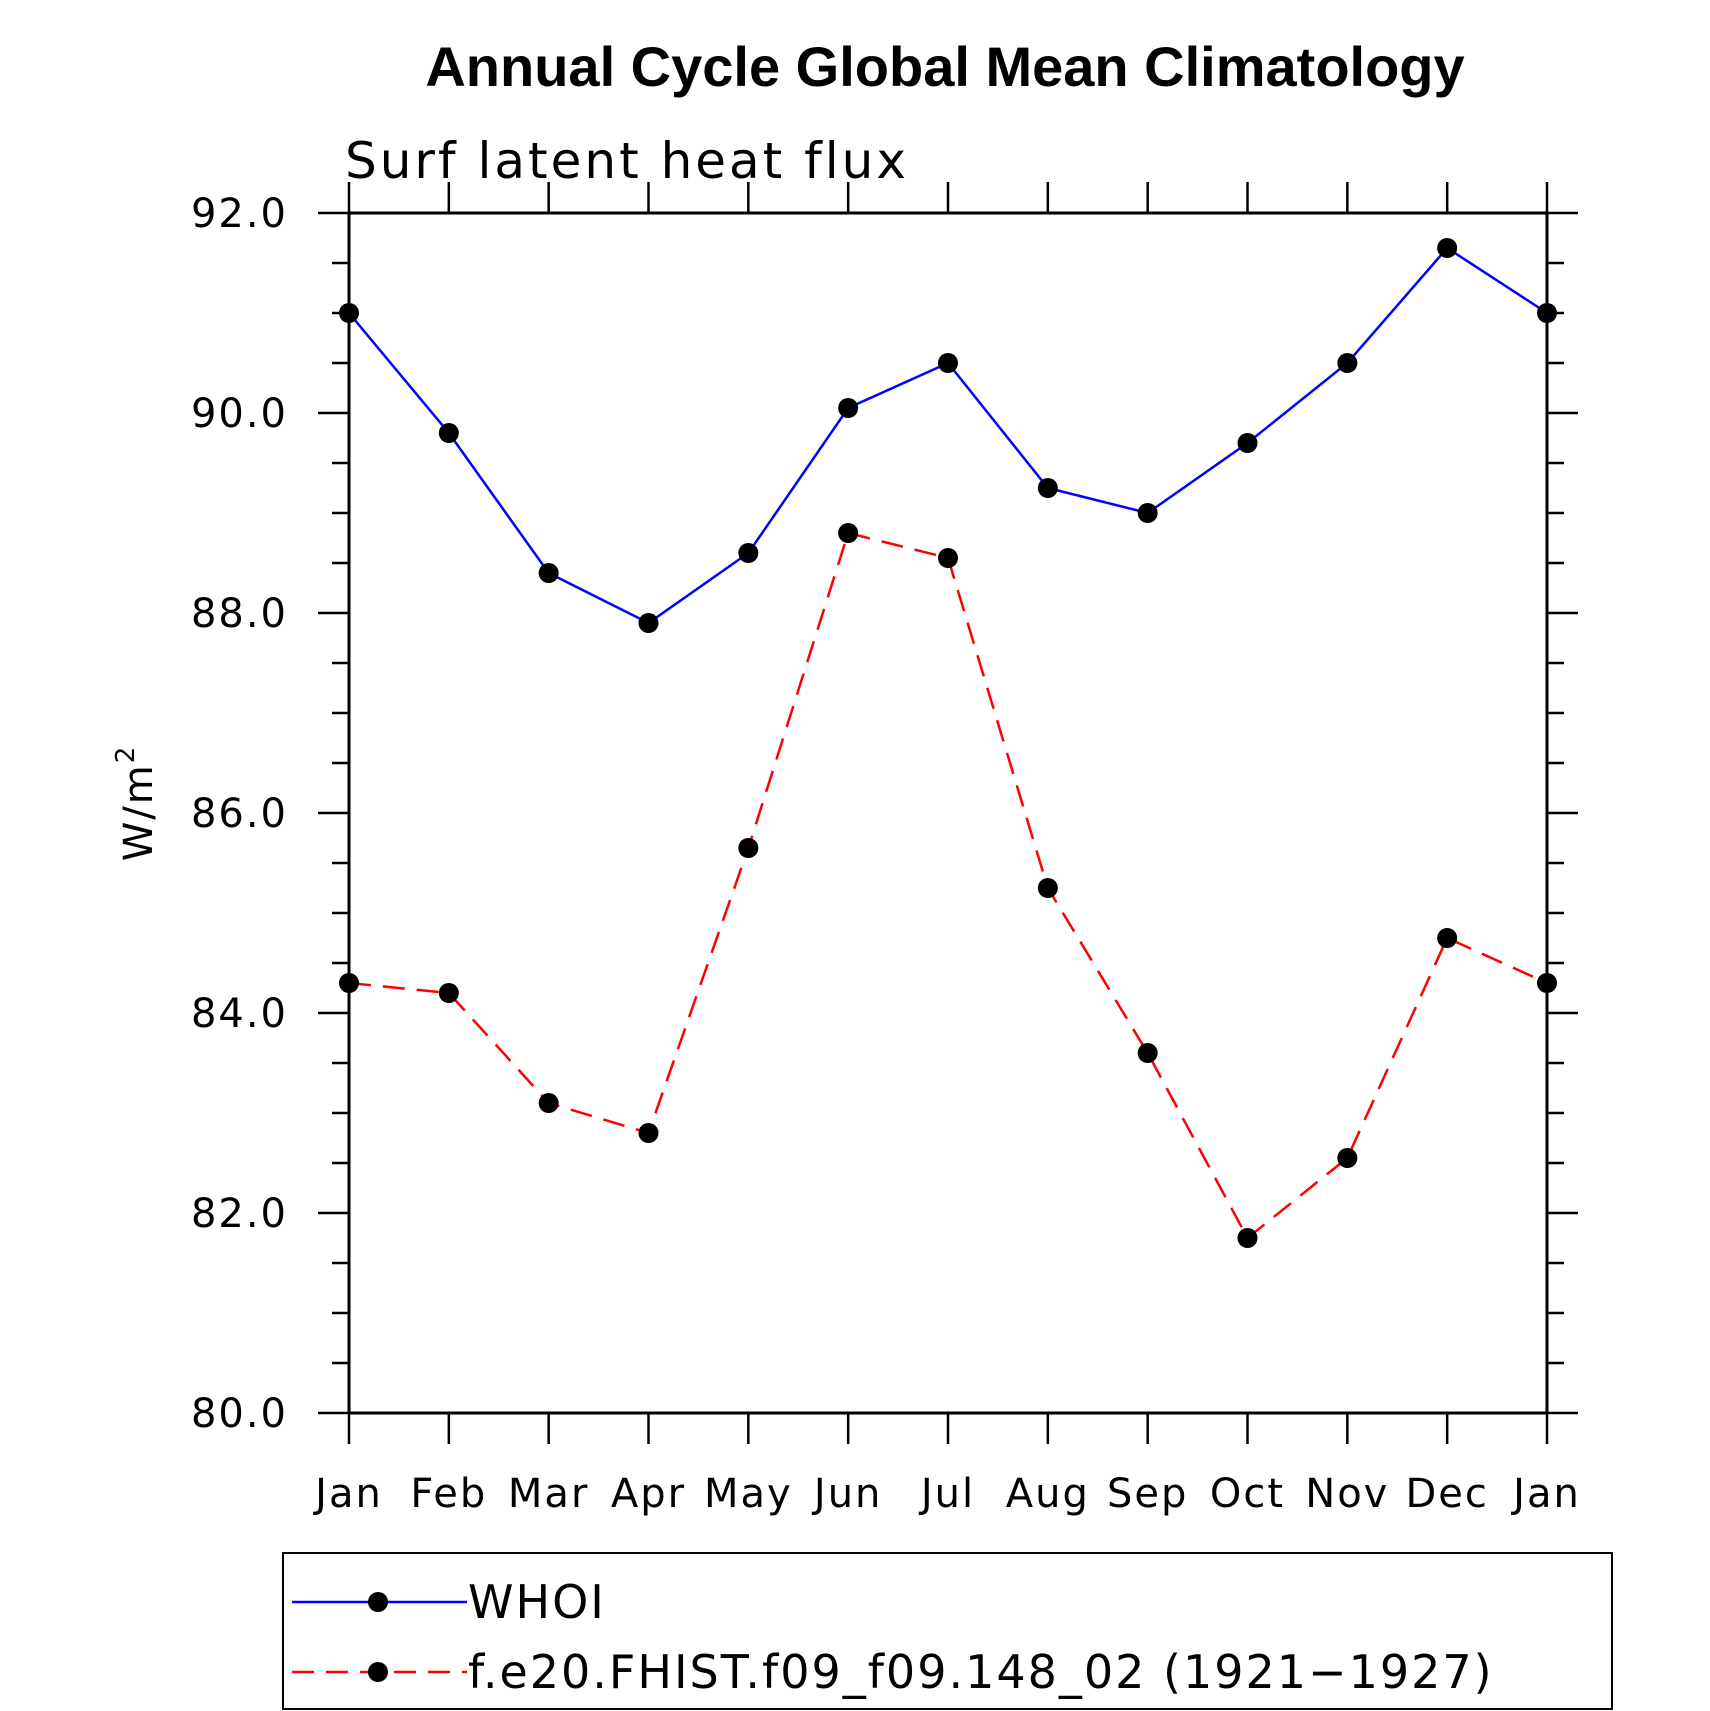 This screenshot has height=1711, width=1710. What do you see at coordinates (239, 214) in the screenshot?
I see `y-tick-label: 92.0` at bounding box center [239, 214].